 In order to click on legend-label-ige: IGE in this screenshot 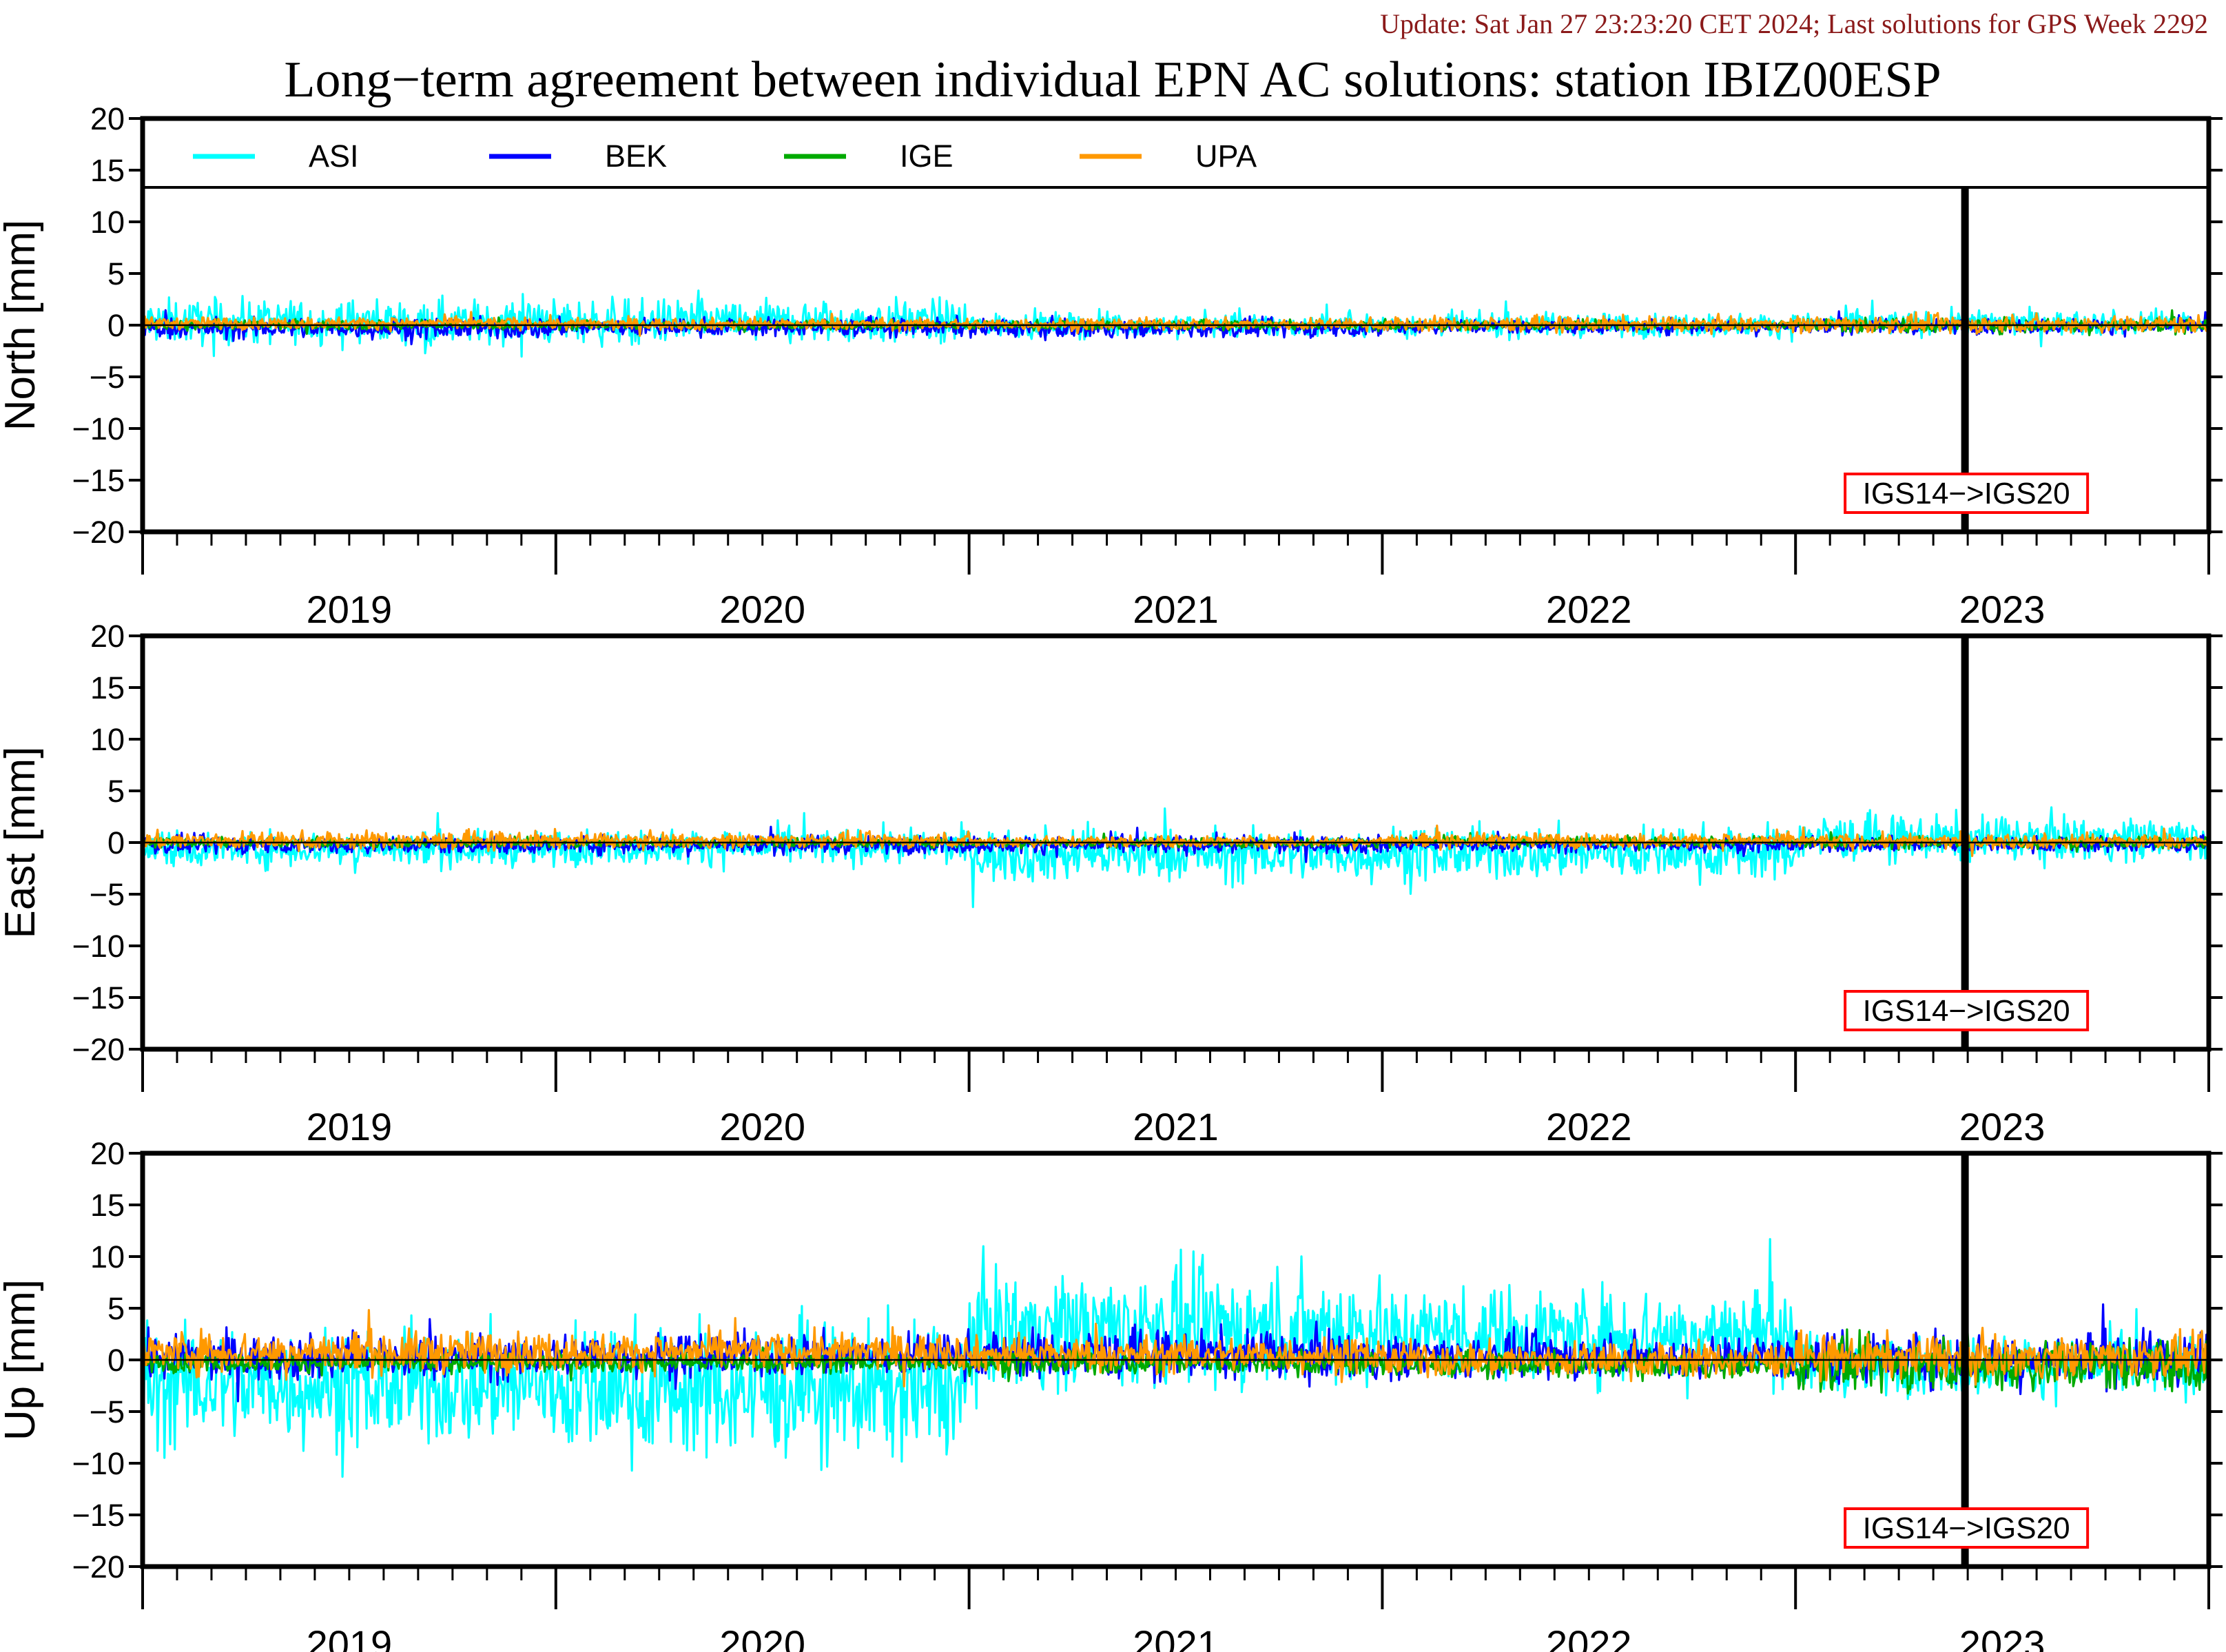, I will do `click(927, 156)`.